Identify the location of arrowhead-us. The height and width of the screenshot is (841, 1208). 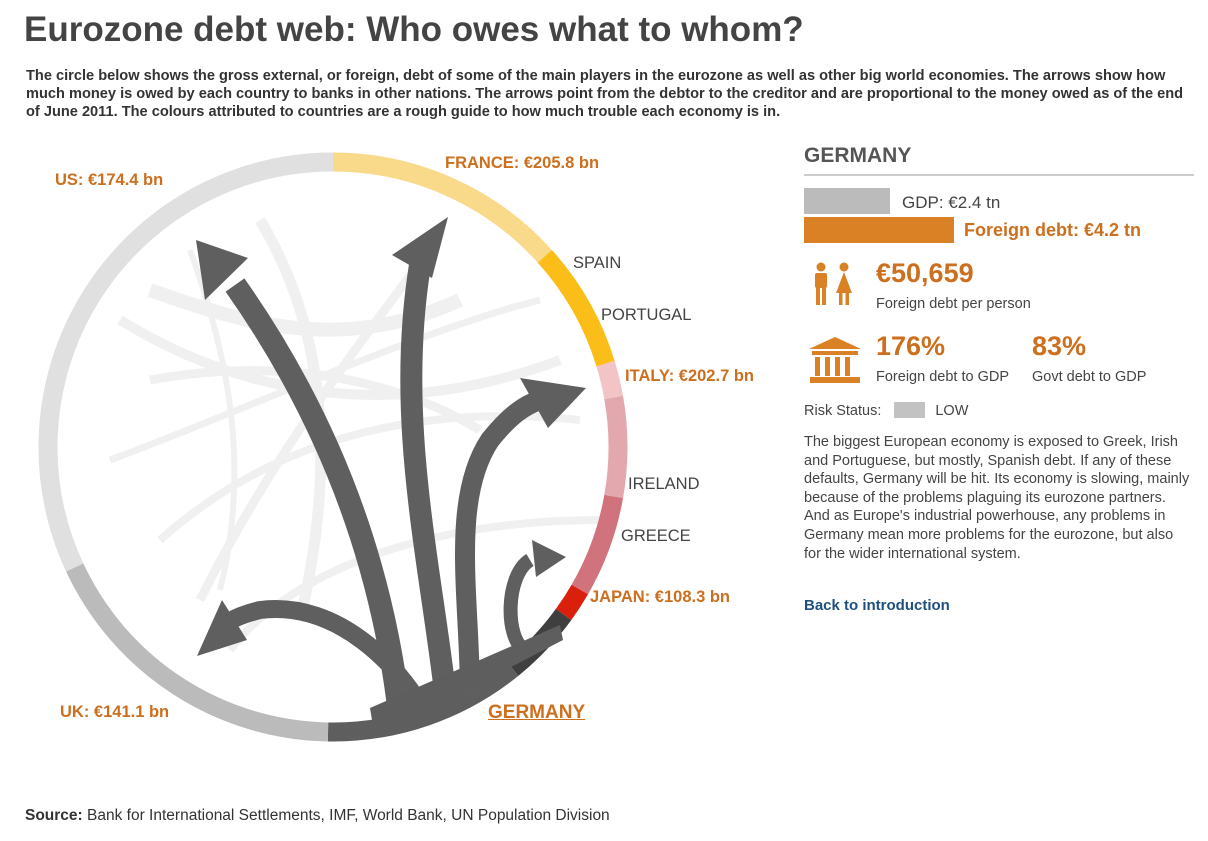
(222, 270).